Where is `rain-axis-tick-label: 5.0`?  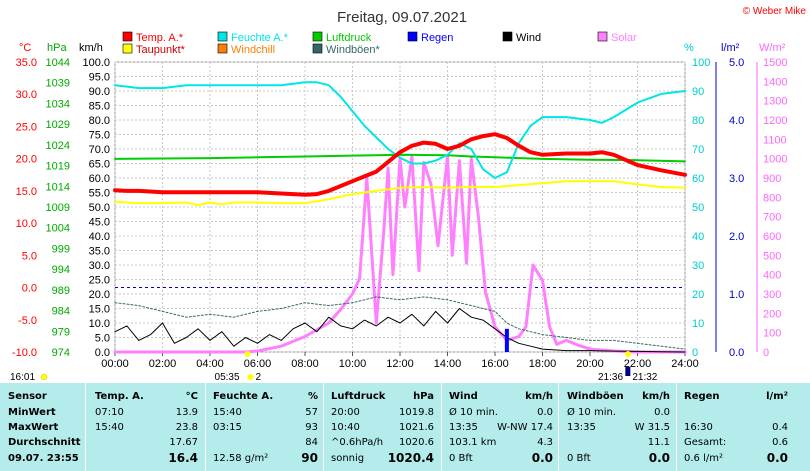
rain-axis-tick-label: 5.0 is located at coordinates (736, 63).